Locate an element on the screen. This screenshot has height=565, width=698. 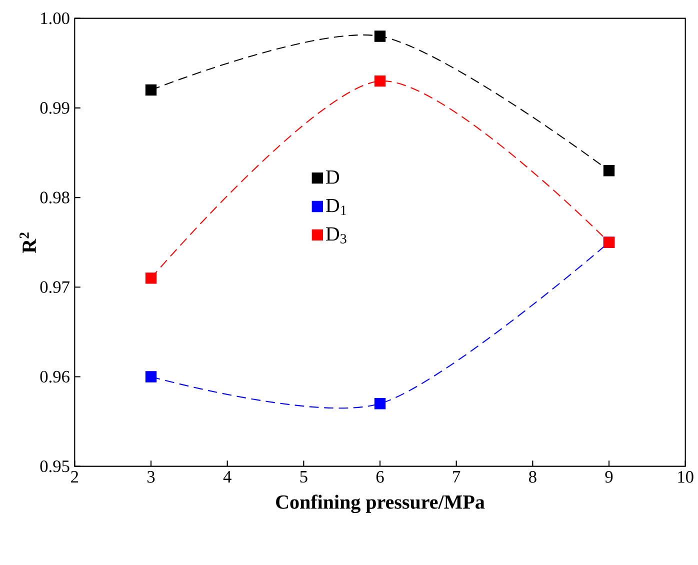
x-tick-label: 10 is located at coordinates (686, 477).